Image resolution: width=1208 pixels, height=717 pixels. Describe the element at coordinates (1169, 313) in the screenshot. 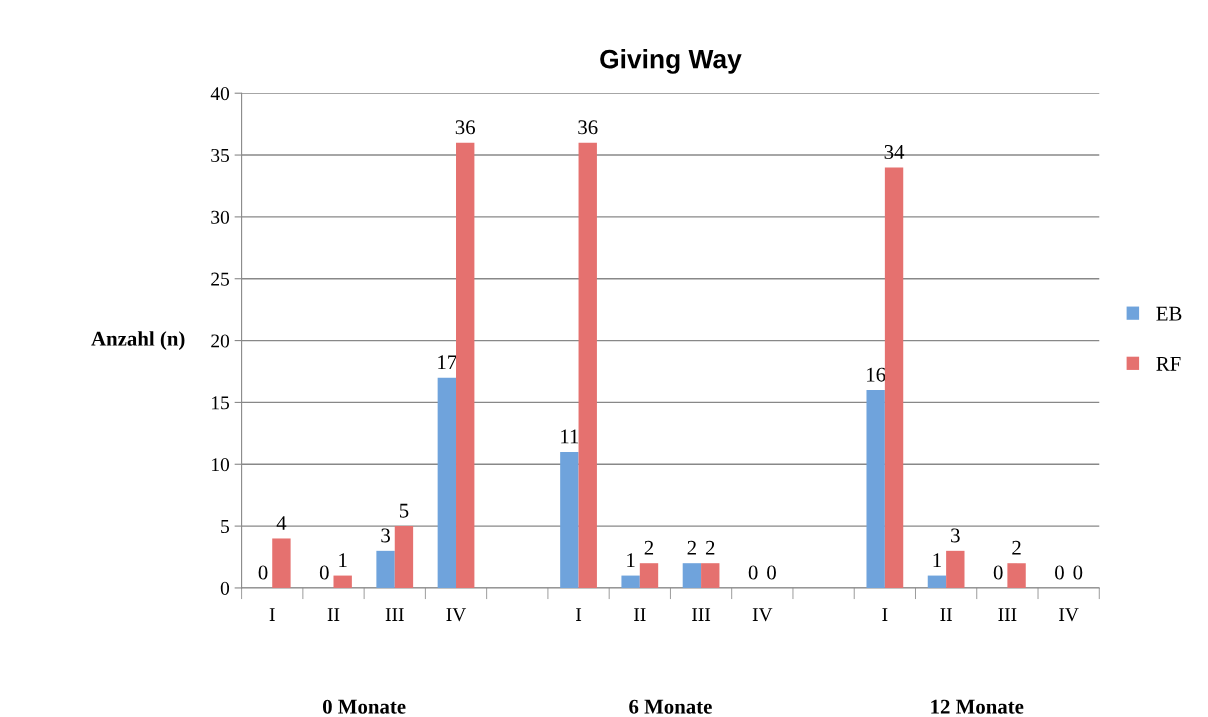

I see `legend-label: EB` at that location.